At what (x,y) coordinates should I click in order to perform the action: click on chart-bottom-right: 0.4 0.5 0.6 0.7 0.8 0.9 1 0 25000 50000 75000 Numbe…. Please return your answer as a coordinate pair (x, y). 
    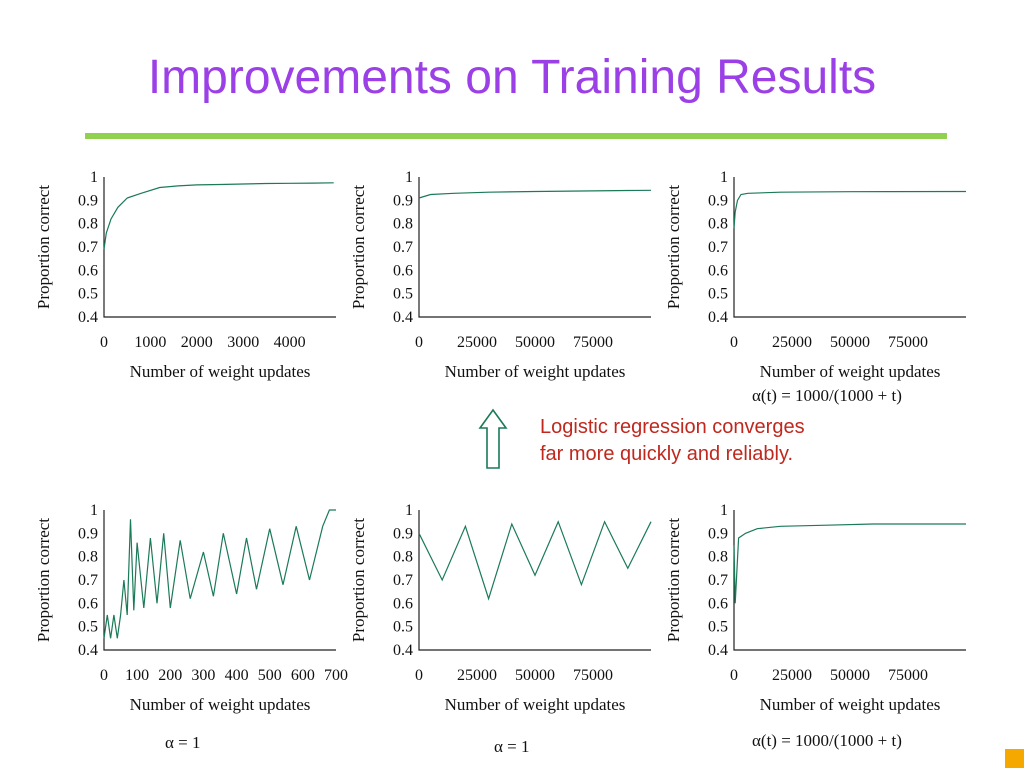
    Looking at the image, I should click on (815, 608).